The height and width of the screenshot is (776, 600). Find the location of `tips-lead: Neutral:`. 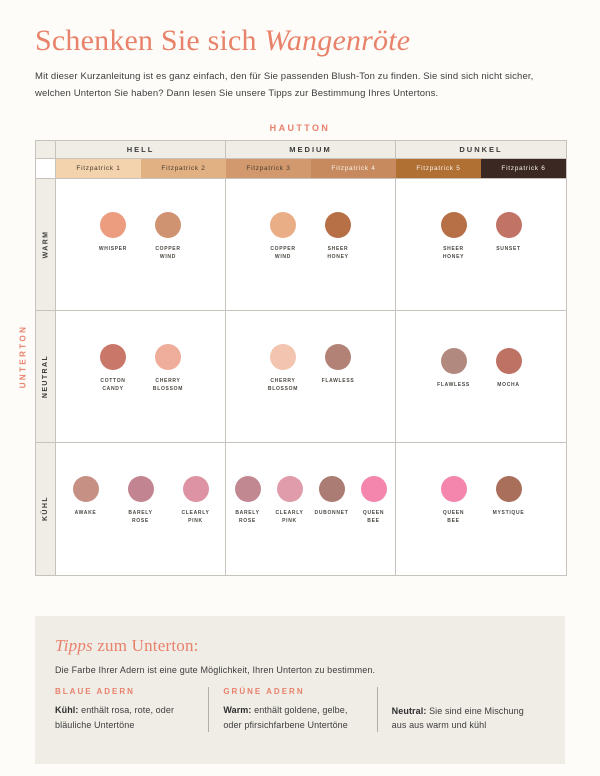

tips-lead: Neutral: is located at coordinates (409, 710).